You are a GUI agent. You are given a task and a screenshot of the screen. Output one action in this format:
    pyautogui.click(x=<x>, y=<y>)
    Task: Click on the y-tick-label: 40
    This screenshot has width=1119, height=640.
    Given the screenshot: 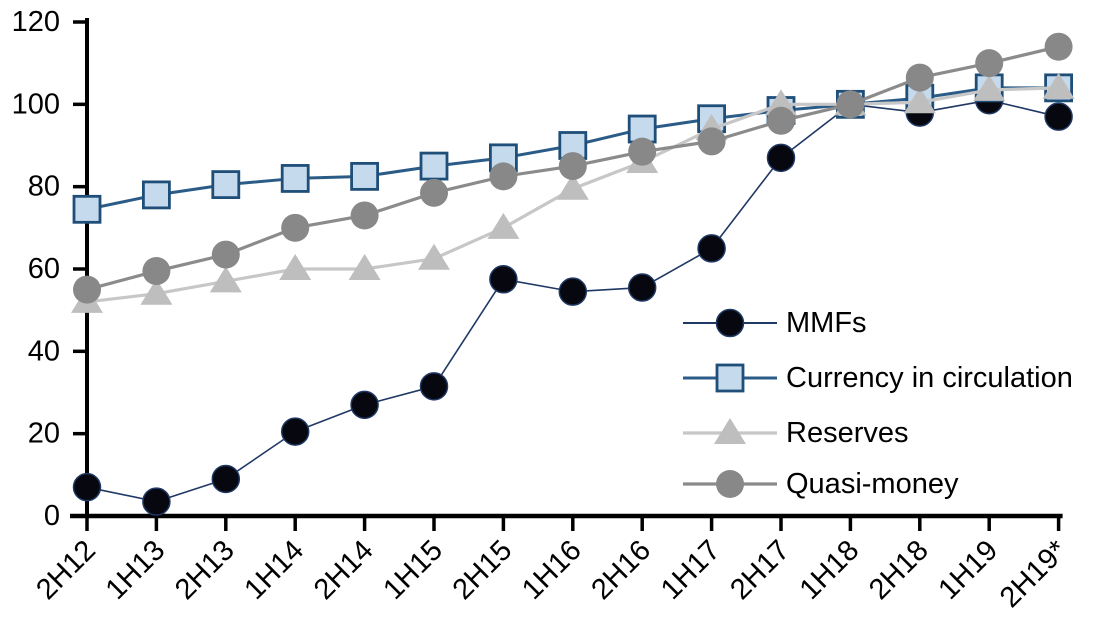 What is the action you would take?
    pyautogui.click(x=44, y=351)
    